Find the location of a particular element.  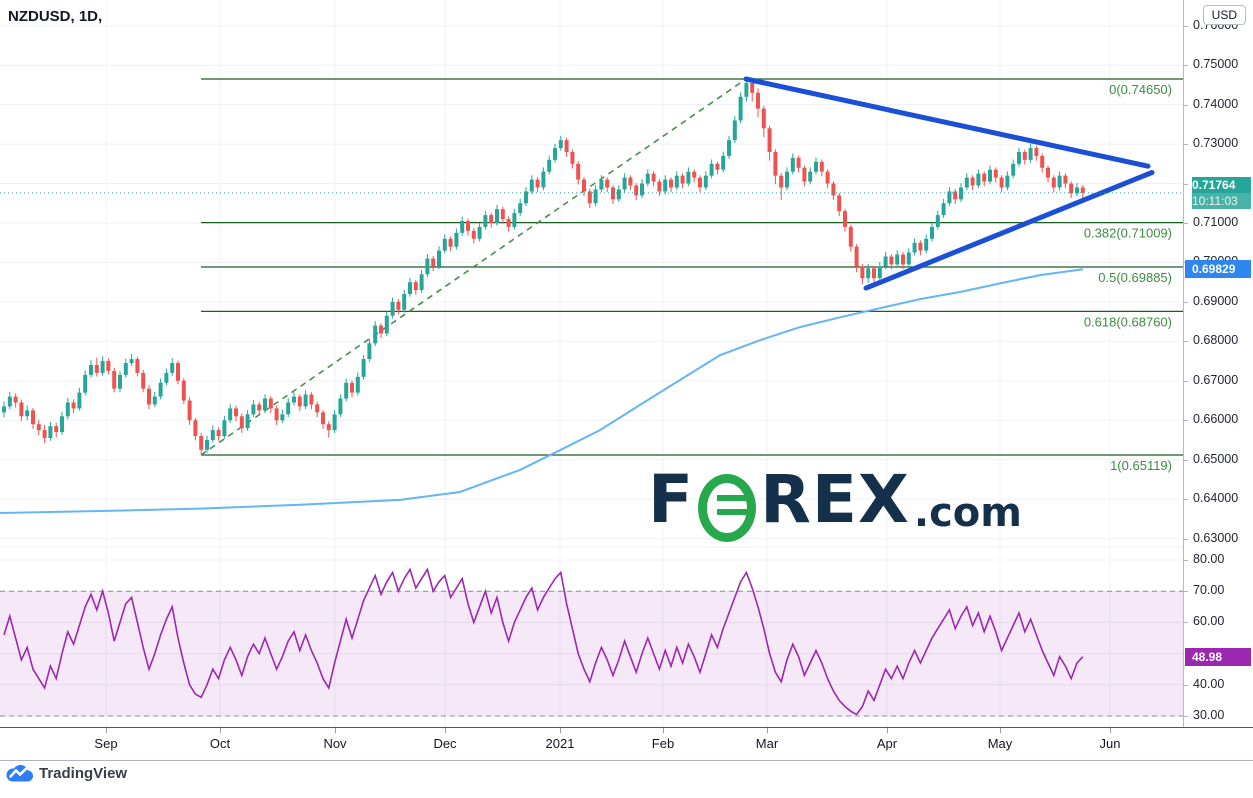

rsi-value-badge: 48.98 is located at coordinates (1218, 656).